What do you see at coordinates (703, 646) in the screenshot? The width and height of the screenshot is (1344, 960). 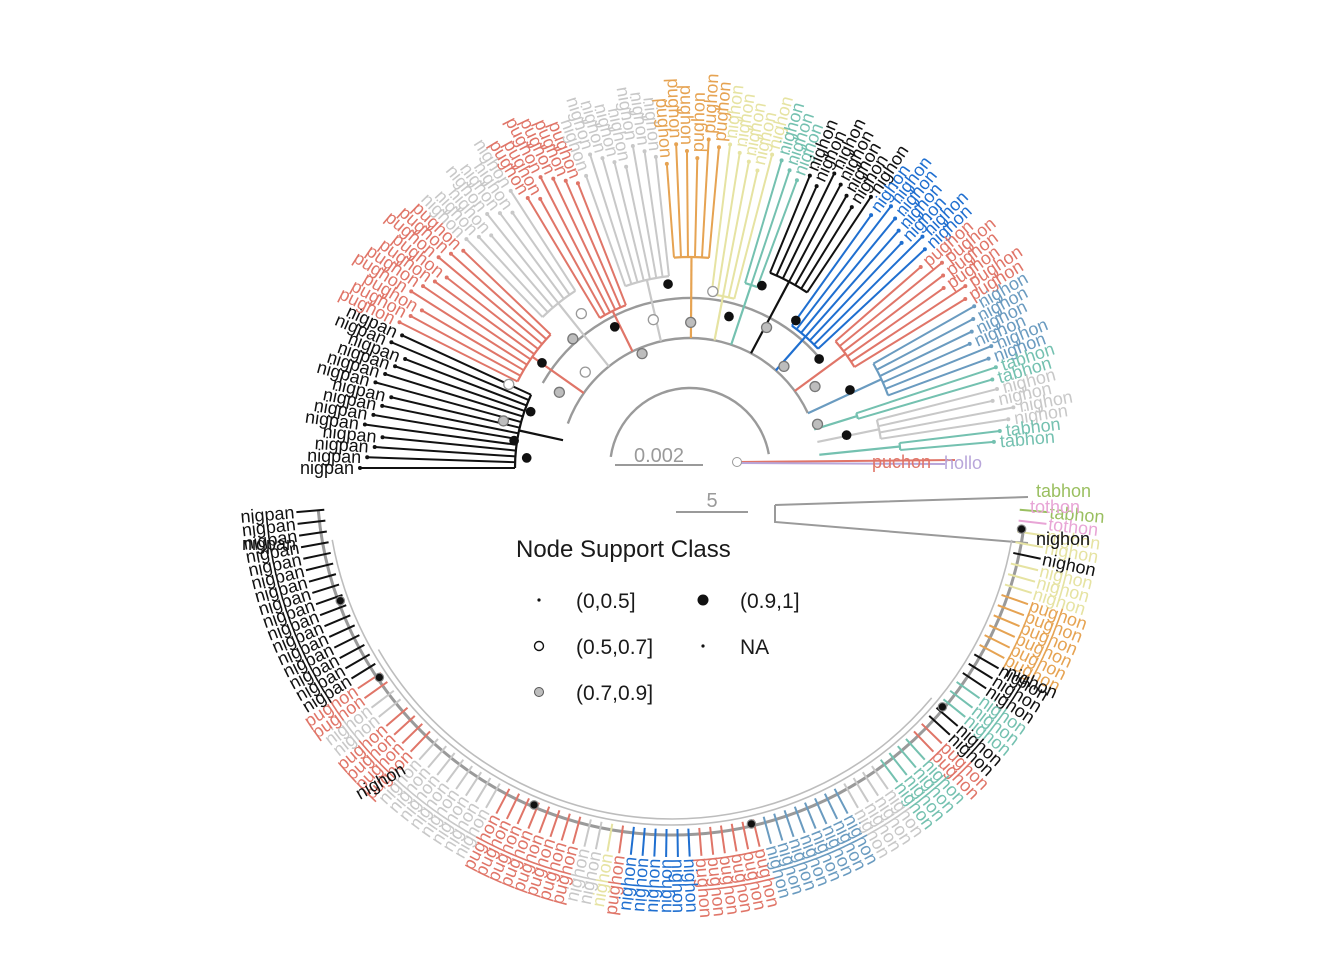 I see `legend-tiny-dot-icon` at bounding box center [703, 646].